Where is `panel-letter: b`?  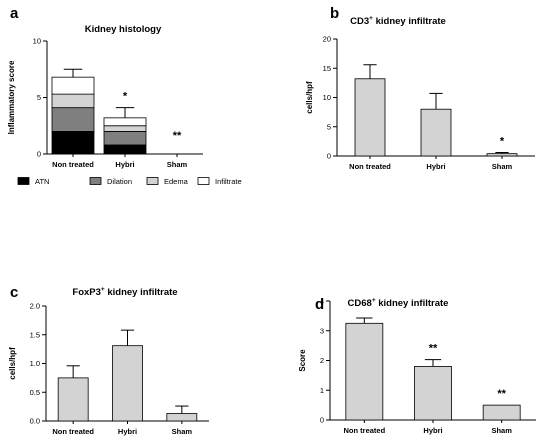
panel-letter: b is located at coordinates (334, 13).